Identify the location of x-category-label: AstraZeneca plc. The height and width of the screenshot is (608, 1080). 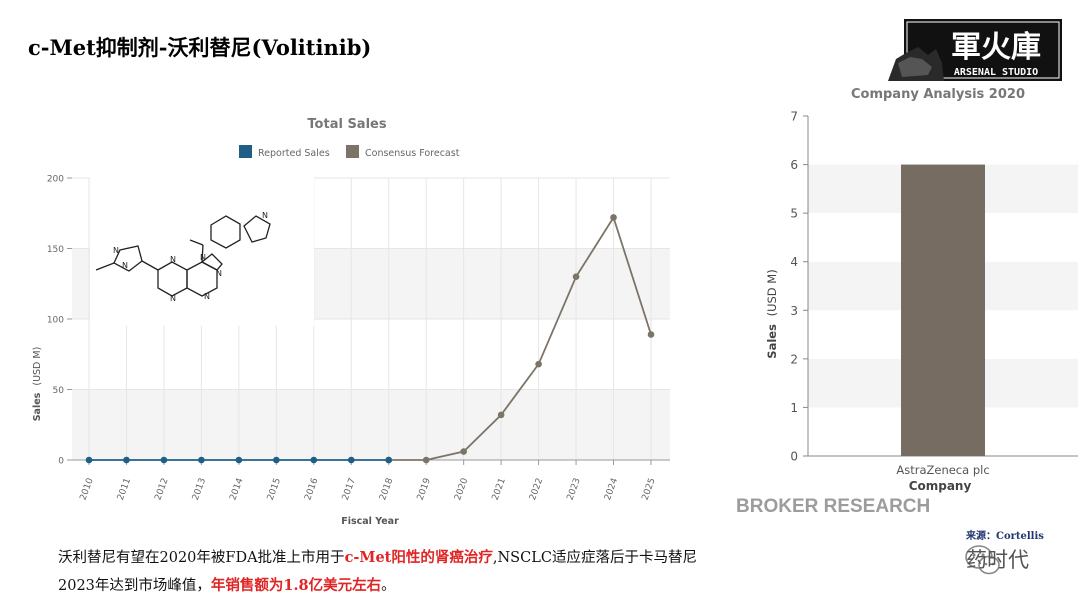
(942, 470).